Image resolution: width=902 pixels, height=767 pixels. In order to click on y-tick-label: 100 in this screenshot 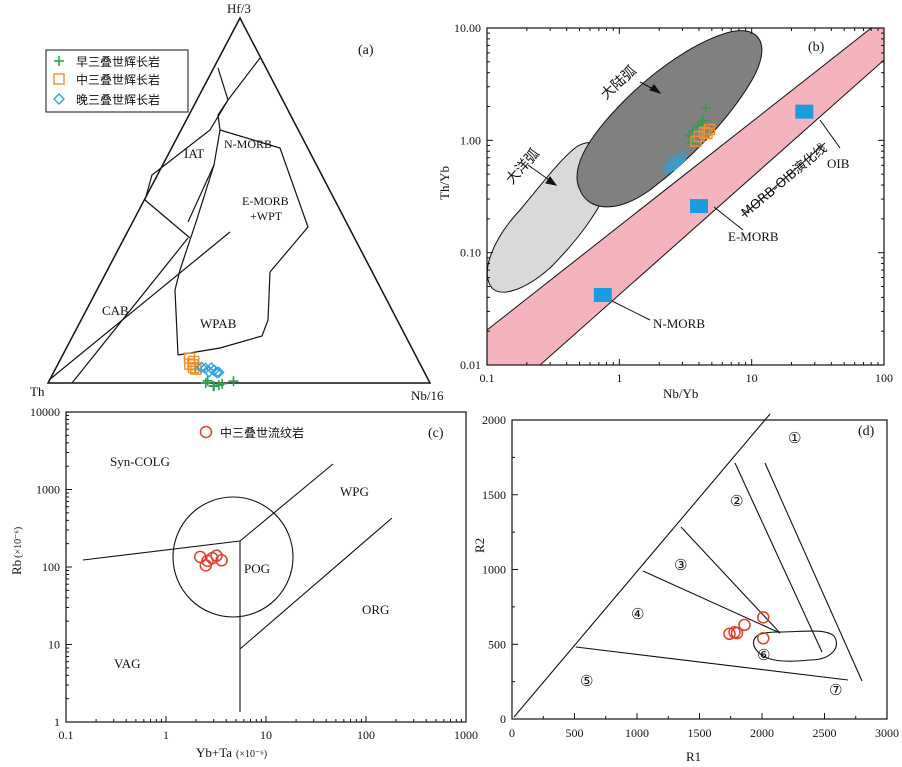, I will do `click(51, 567)`.